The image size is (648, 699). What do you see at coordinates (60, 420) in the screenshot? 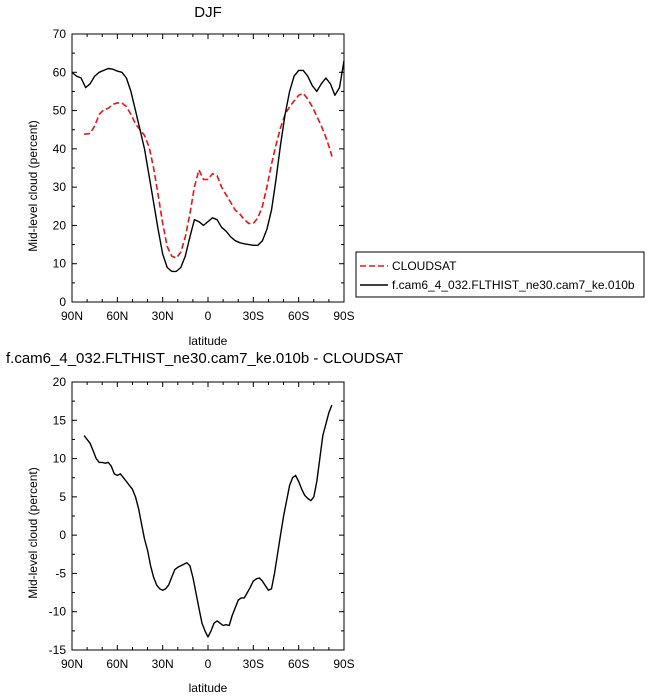
I see `panel-bottom-ytick-label: 15` at bounding box center [60, 420].